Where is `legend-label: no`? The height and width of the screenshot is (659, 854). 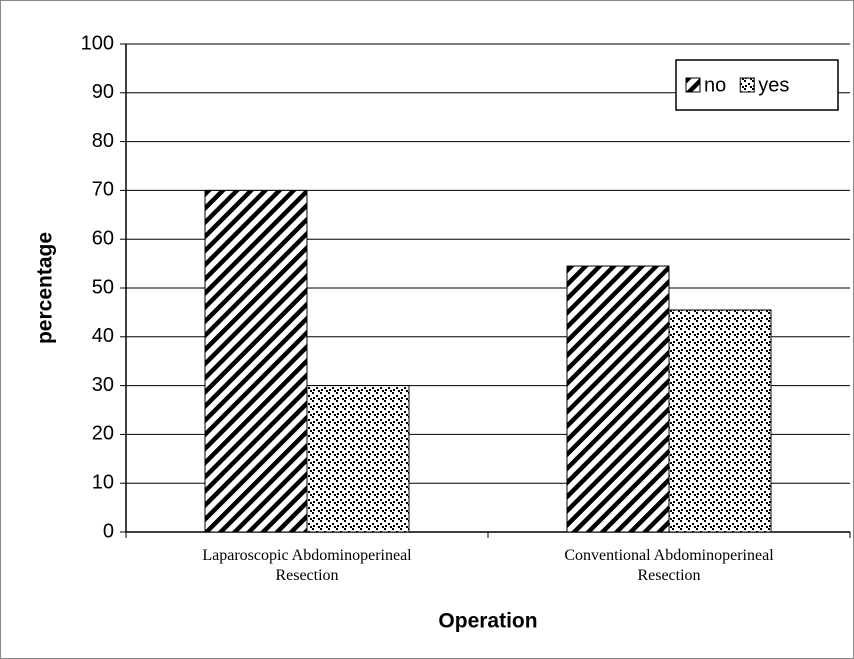 legend-label: no is located at coordinates (715, 85).